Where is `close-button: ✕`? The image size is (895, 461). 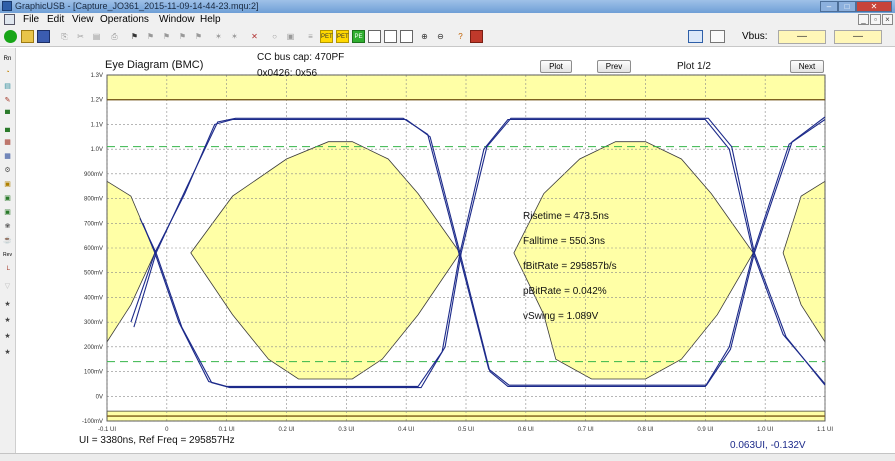
close-button: ✕ is located at coordinates (874, 6).